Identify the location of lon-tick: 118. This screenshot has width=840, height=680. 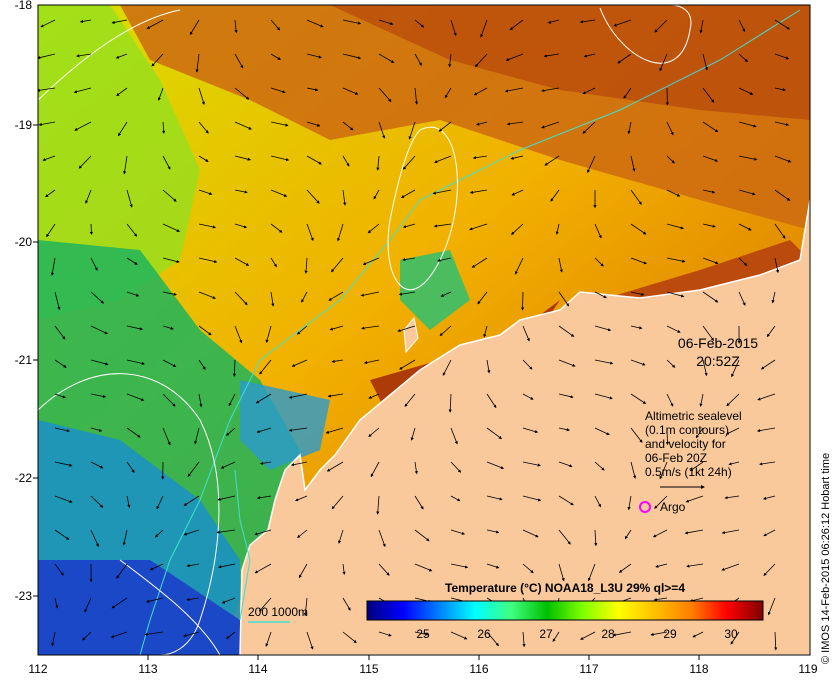
(698, 669).